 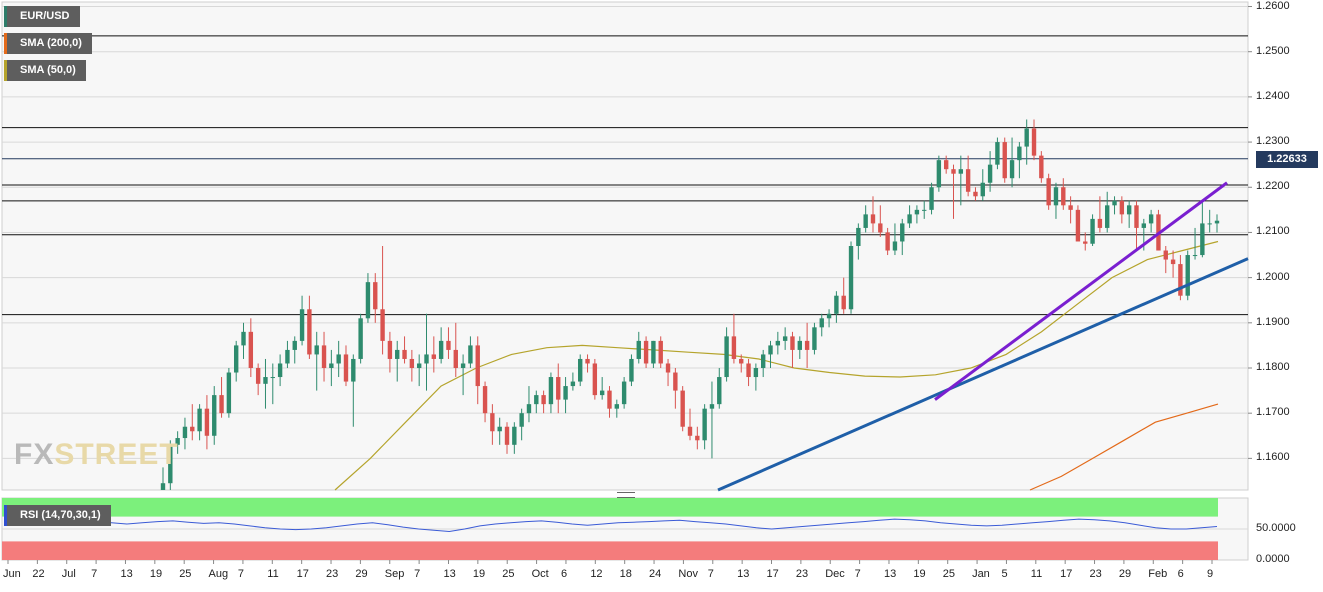 What do you see at coordinates (688, 574) in the screenshot?
I see `x-tick-label: Nov` at bounding box center [688, 574].